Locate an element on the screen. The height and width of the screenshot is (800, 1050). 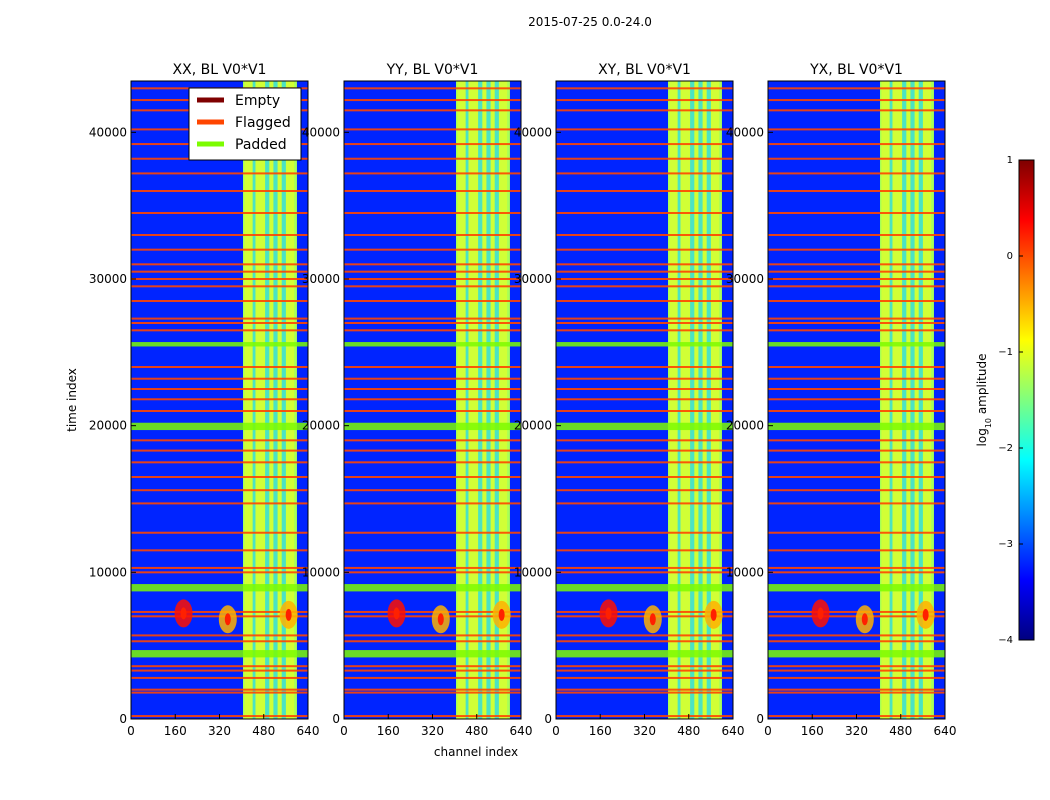
x-tick-label: 320 is located at coordinates (644, 731).